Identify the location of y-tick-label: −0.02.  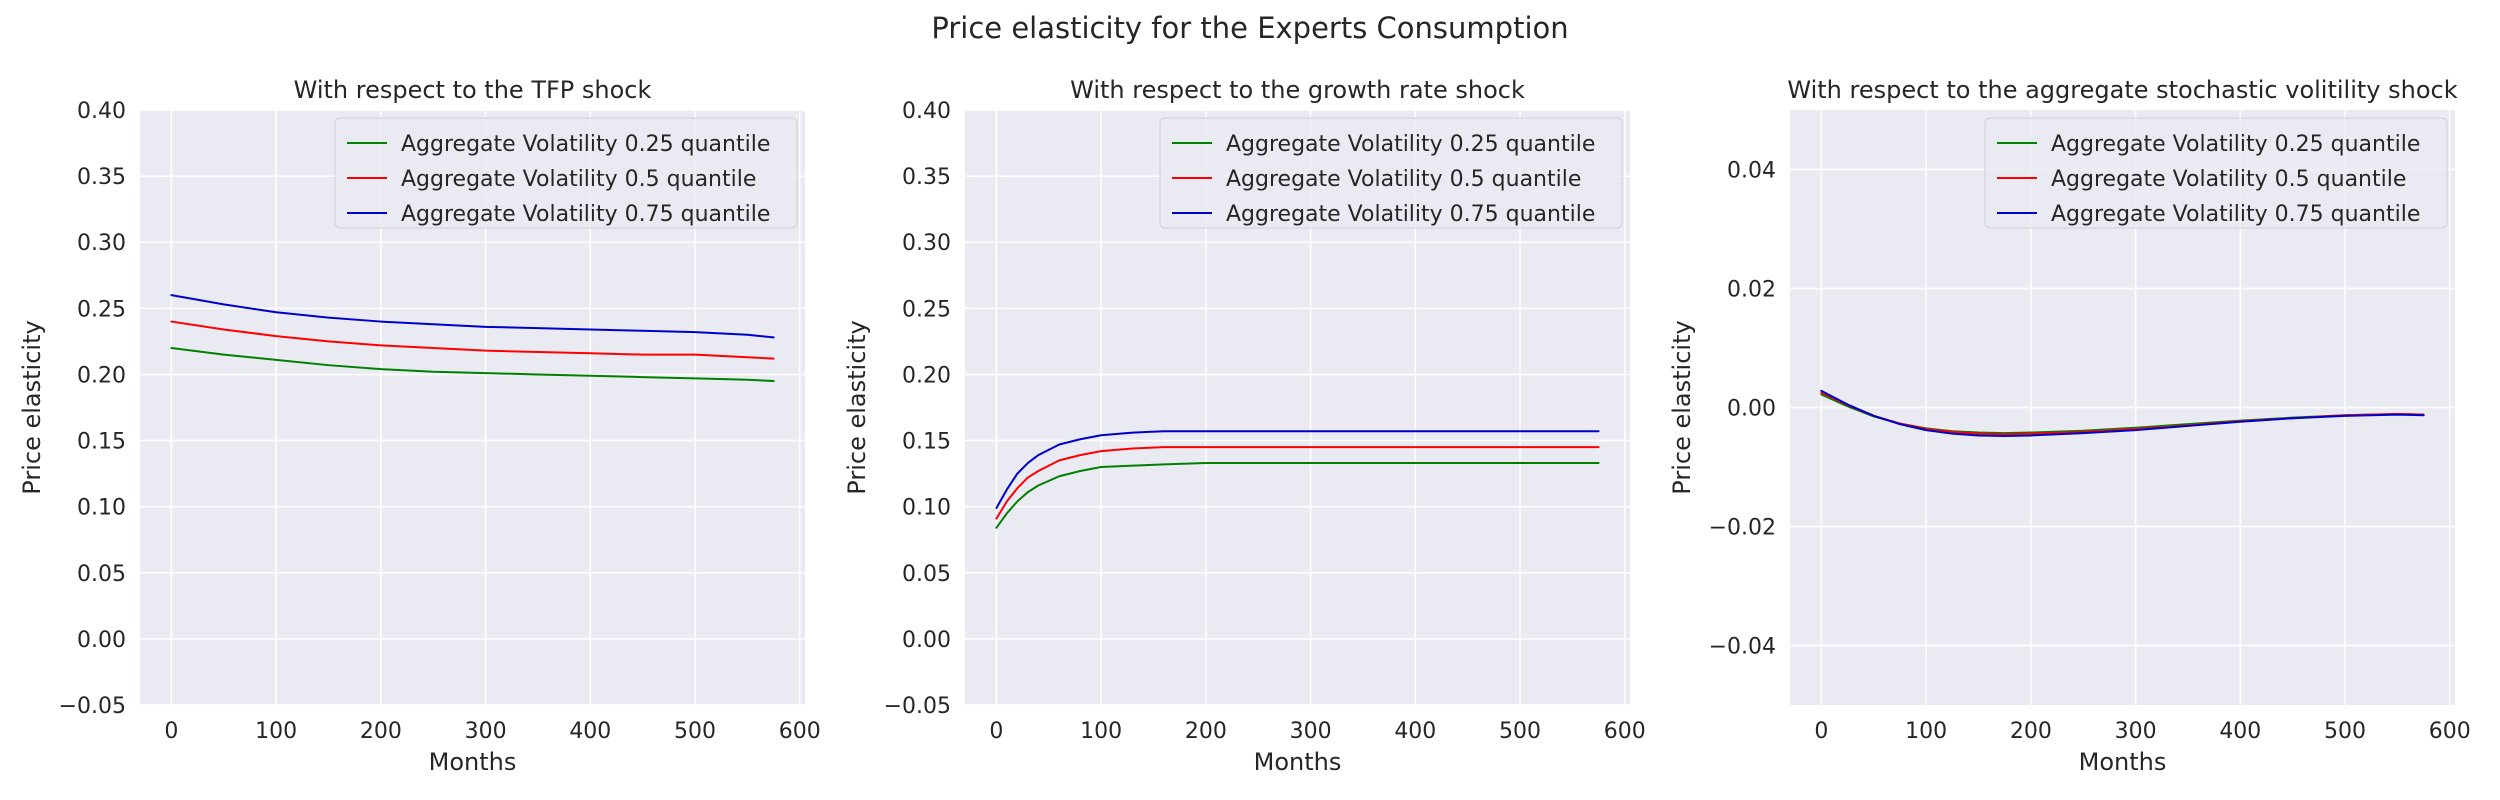
(1742, 528).